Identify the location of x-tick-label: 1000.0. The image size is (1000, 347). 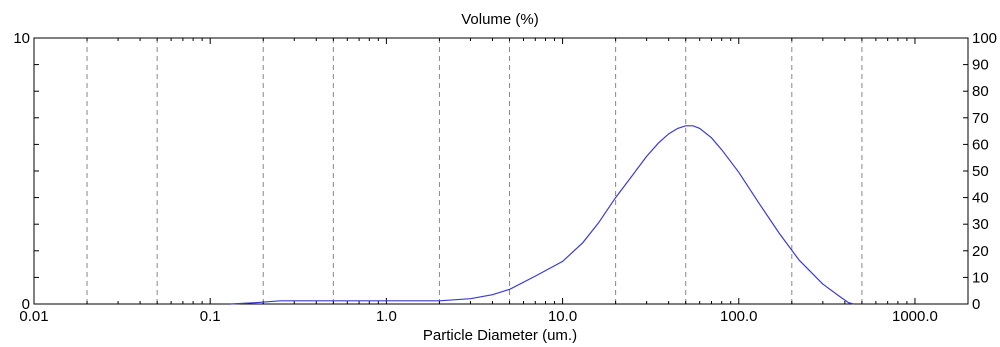
(915, 316).